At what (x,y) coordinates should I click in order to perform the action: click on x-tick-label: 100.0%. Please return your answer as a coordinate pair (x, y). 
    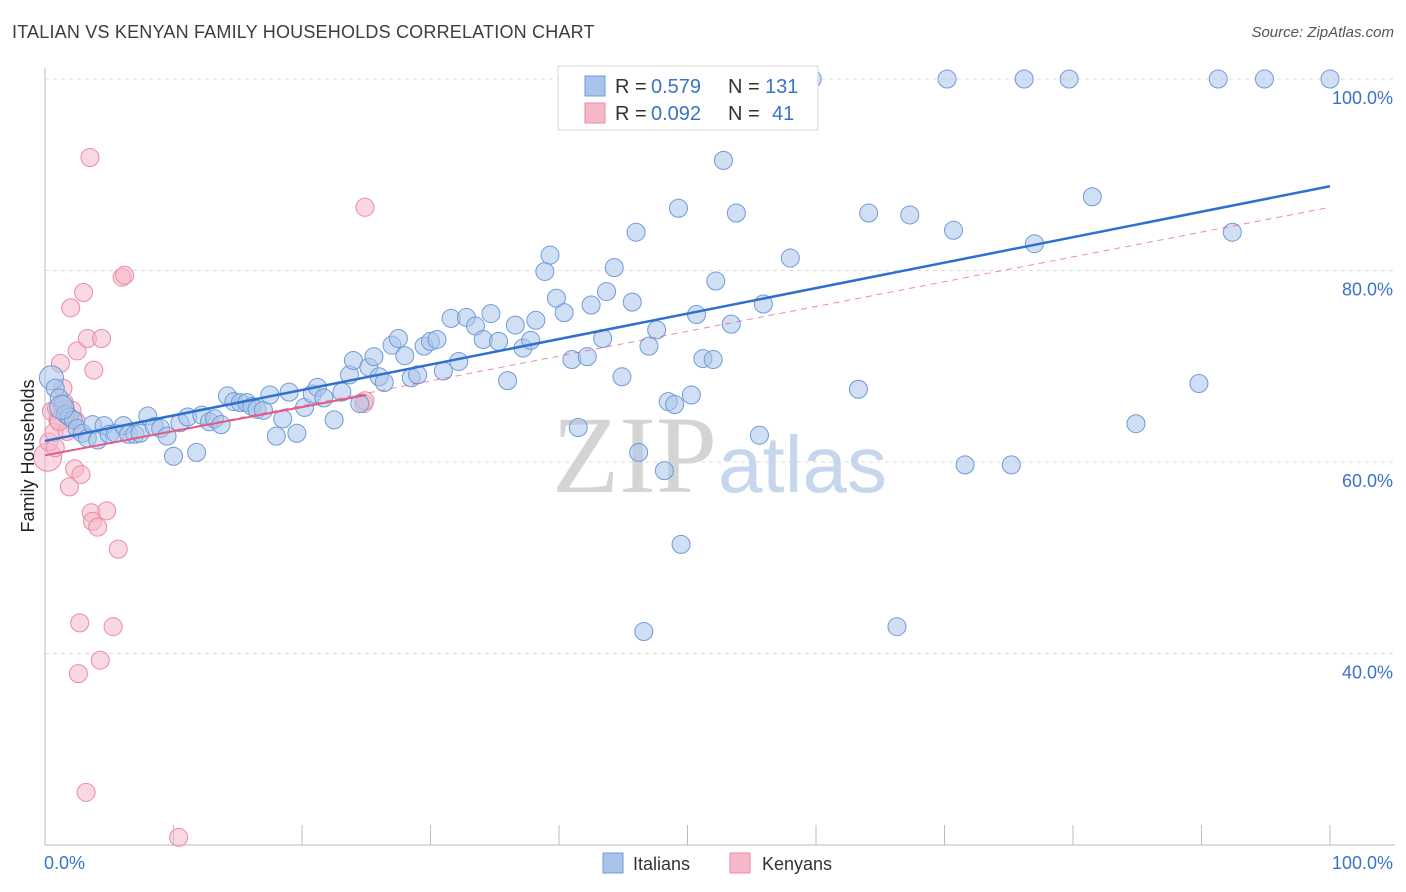
    Looking at the image, I should click on (1362, 863).